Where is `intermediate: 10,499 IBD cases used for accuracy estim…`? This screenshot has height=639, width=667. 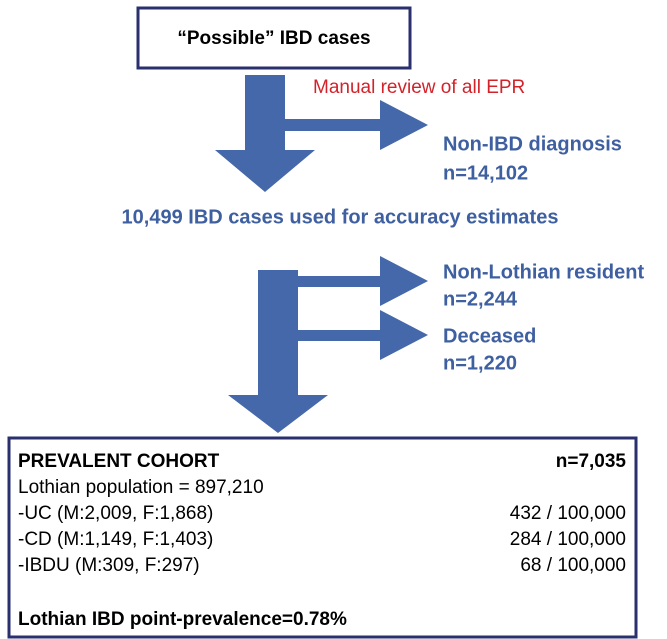 intermediate: 10,499 IBD cases used for accuracy estim… is located at coordinates (340, 217).